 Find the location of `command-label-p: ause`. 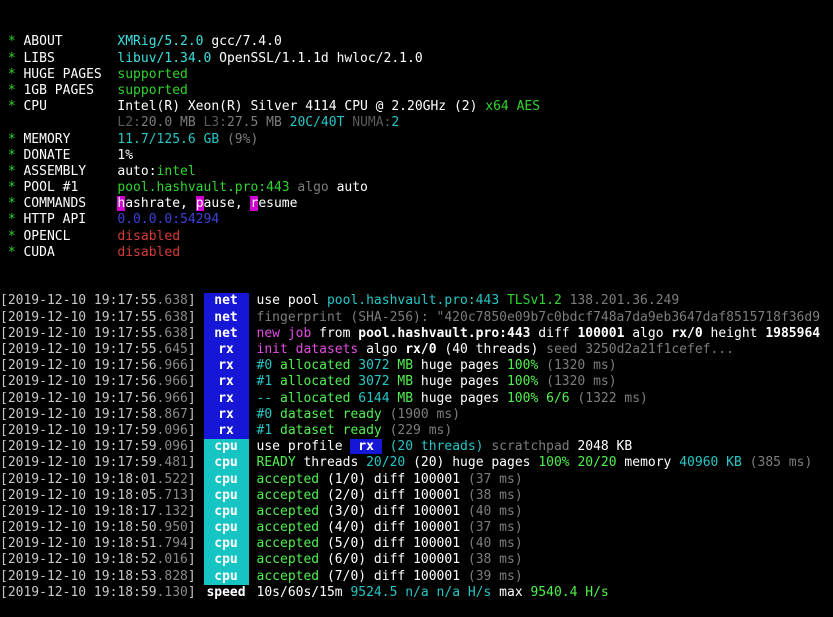

command-label-p: ause is located at coordinates (219, 204).